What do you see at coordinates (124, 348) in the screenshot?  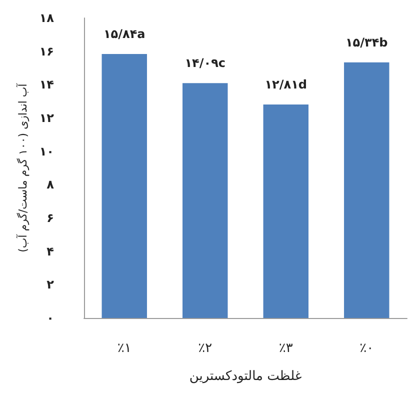 I see `x-tick-label: ٪۱` at bounding box center [124, 348].